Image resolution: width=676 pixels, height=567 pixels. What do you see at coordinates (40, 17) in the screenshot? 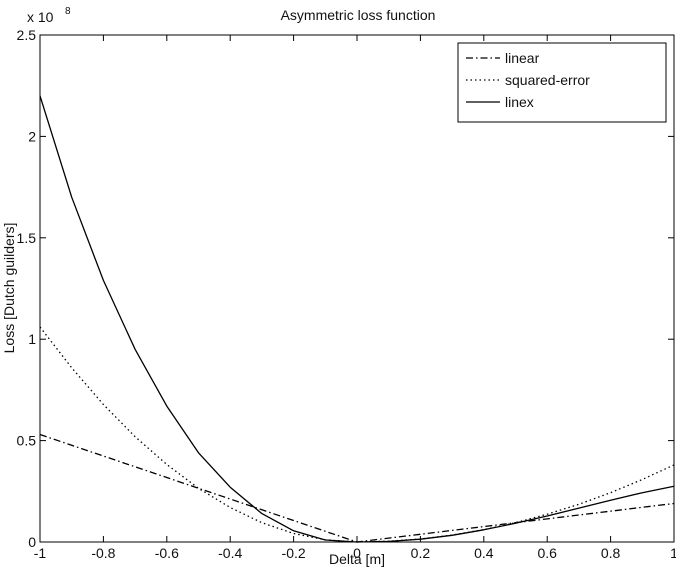
I see `y-exponent-base: x 10` at bounding box center [40, 17].